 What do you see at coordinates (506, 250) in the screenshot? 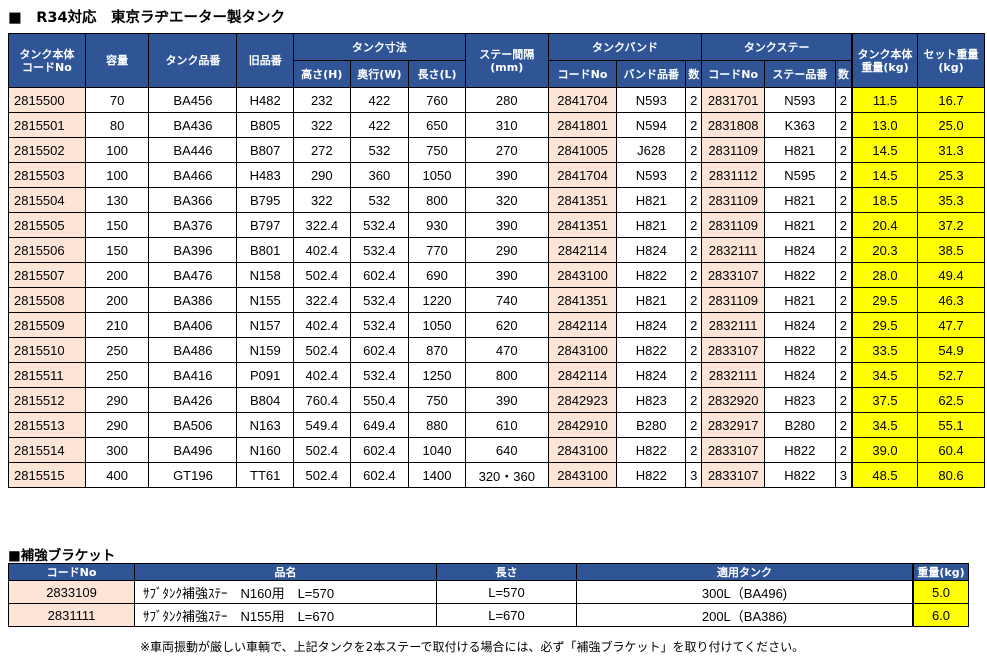
I see `cell-stay-spacing: 290` at bounding box center [506, 250].